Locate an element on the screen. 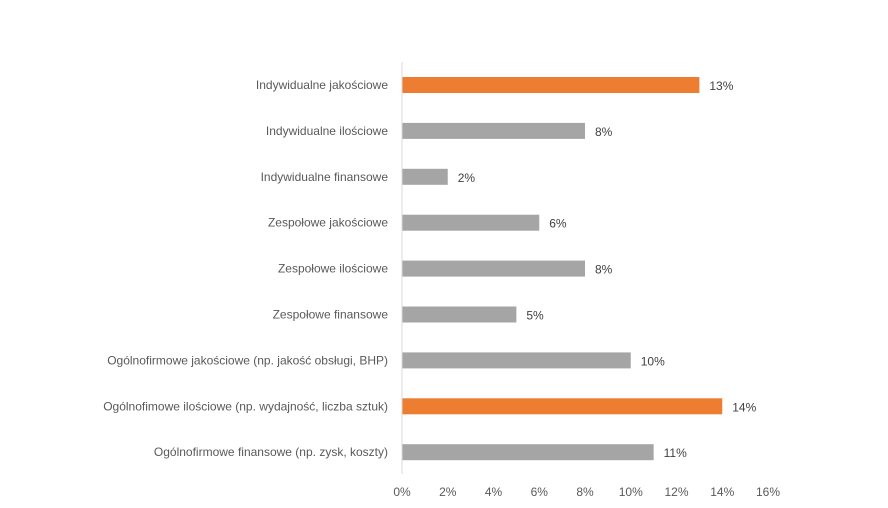  data-label: 6% is located at coordinates (558, 224).